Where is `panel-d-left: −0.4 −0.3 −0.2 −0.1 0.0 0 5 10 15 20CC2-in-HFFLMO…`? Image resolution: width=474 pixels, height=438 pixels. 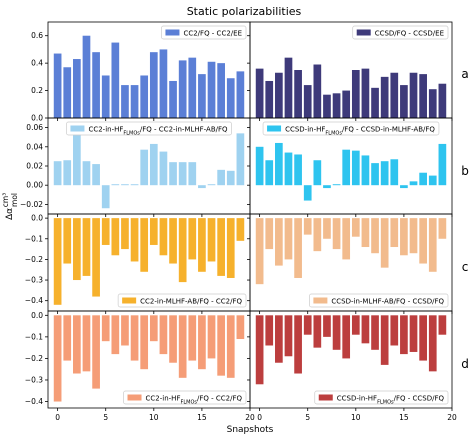 panel-d-left: −0.4 −0.3 −0.2 −0.1 0.0 0 5 10 15 20CC2-in-HFFLMO… is located at coordinates (140, 366).